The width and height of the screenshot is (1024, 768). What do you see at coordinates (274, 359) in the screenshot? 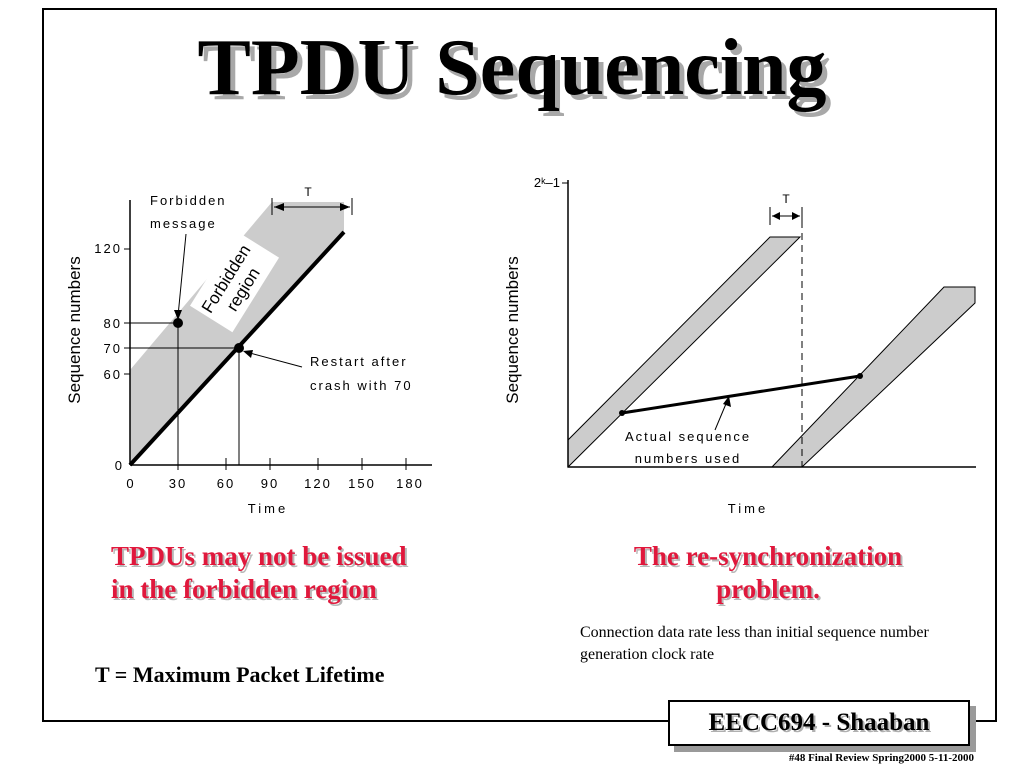
I see `restart-arrow` at bounding box center [274, 359].